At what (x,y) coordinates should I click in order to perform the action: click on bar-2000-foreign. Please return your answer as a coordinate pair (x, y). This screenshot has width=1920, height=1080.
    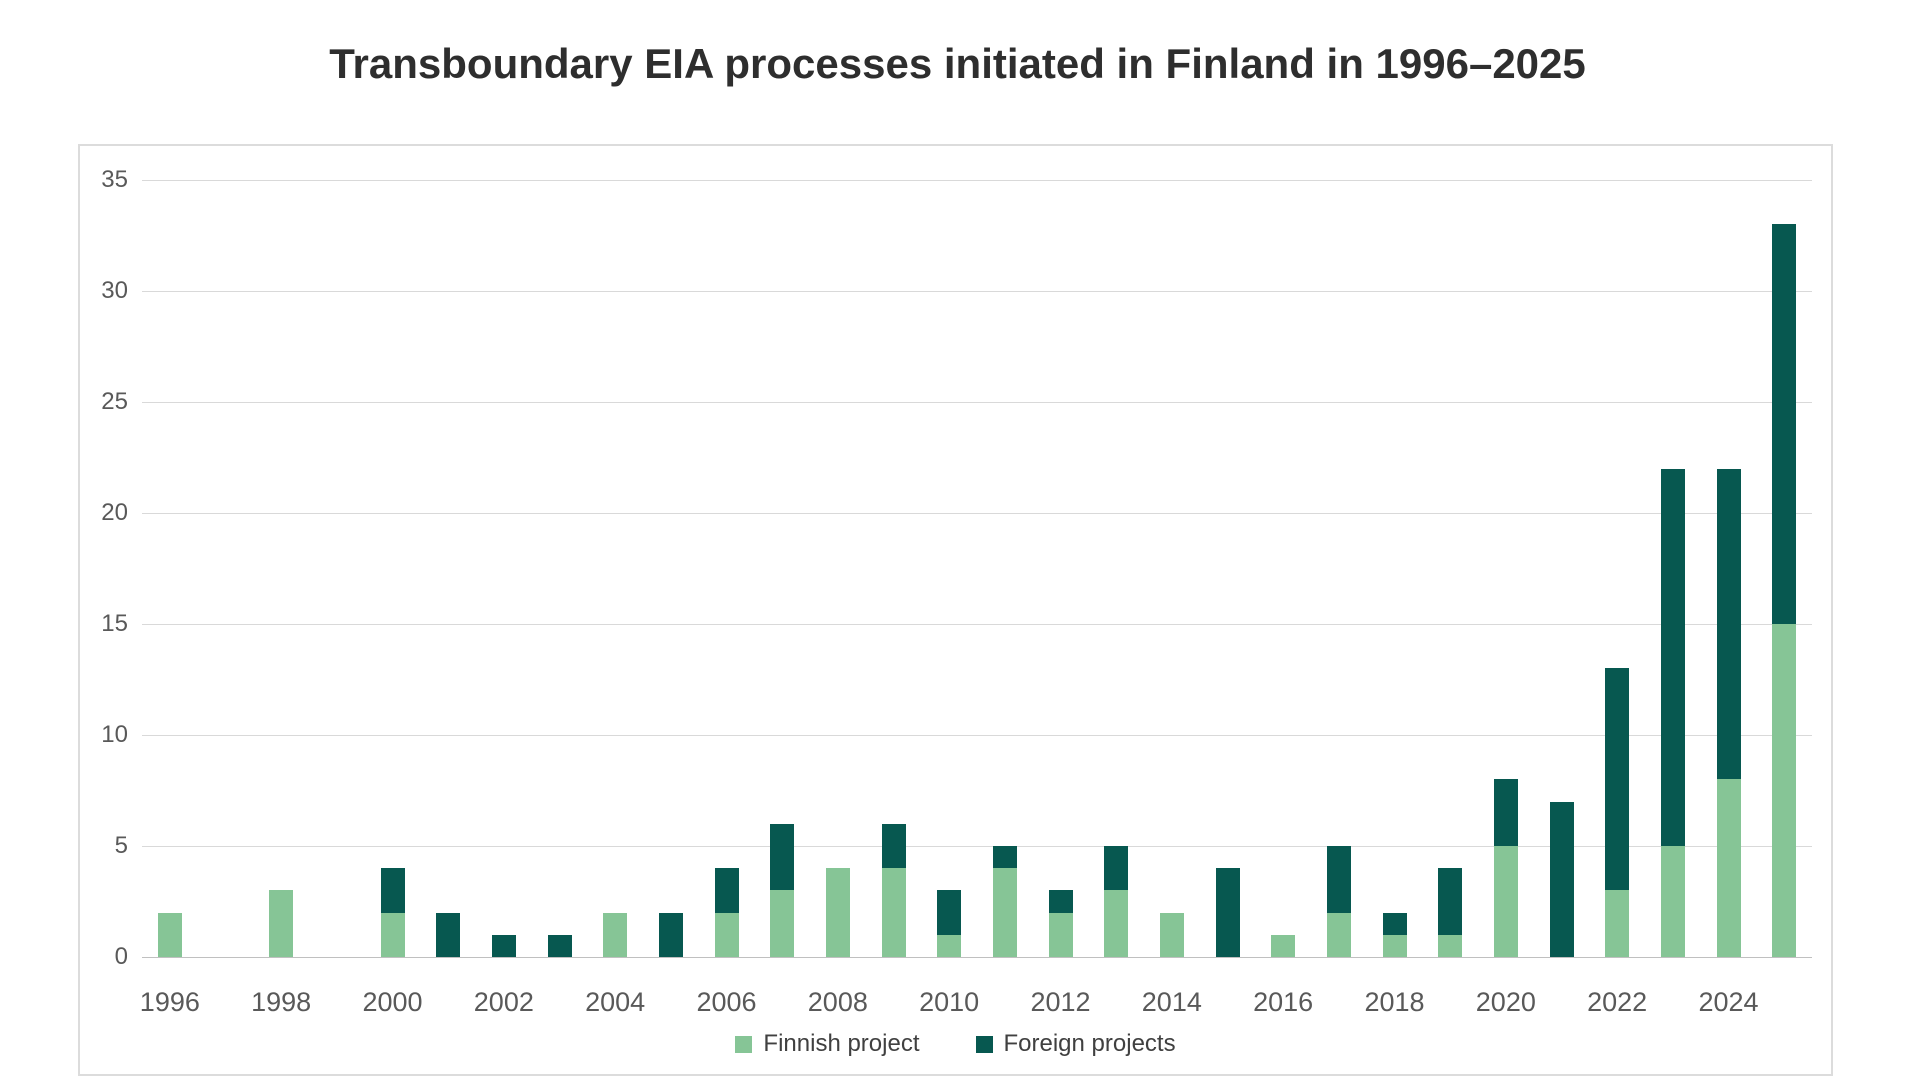
    Looking at the image, I should click on (392, 890).